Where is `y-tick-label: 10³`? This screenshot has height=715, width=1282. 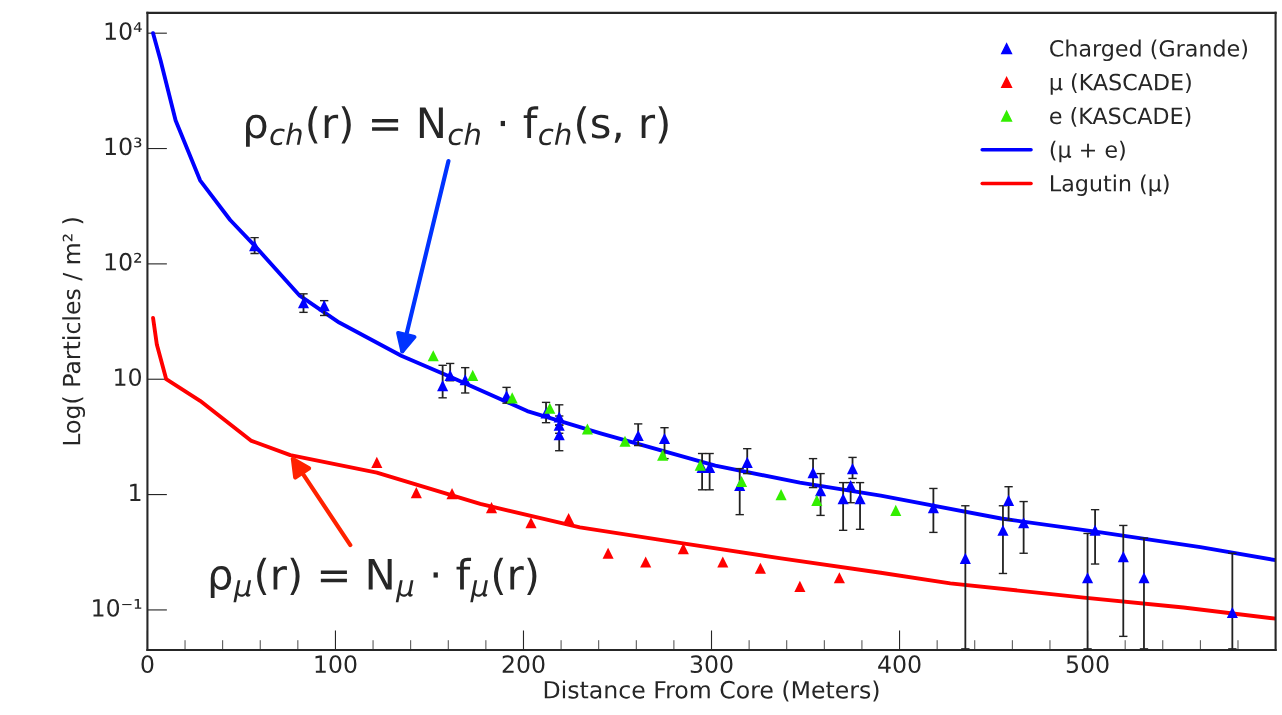 y-tick-label: 10³ is located at coordinates (123, 146).